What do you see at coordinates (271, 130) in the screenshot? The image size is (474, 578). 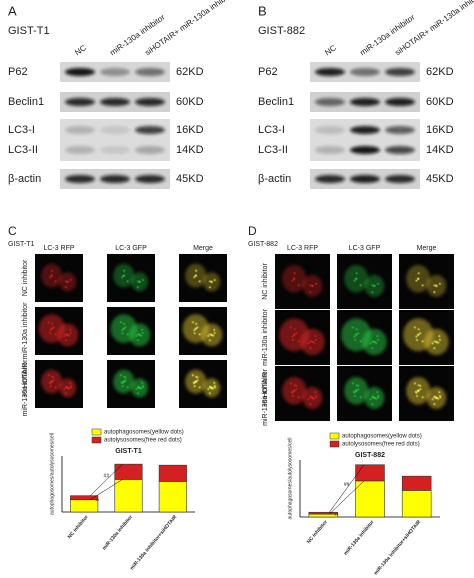 I see `band-name: LC3-I` at bounding box center [271, 130].